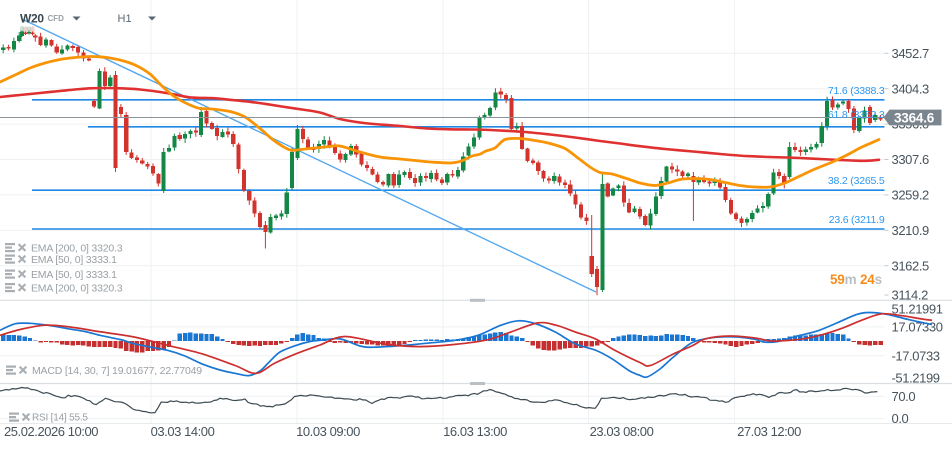  What do you see at coordinates (904, 396) in the screenshot?
I see `svg-text: 70.0` at bounding box center [904, 396].